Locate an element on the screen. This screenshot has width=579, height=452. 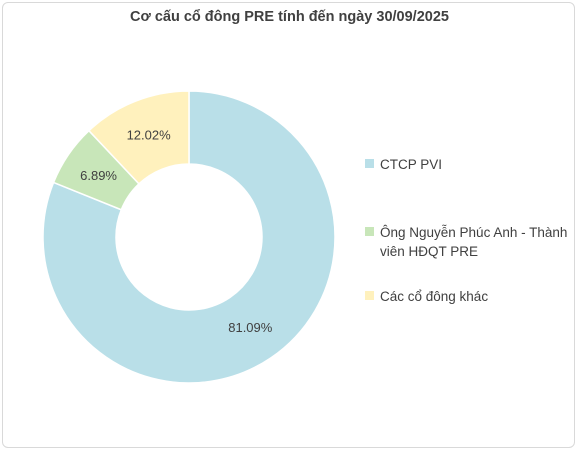
data-label: 81.09% is located at coordinates (250, 327).